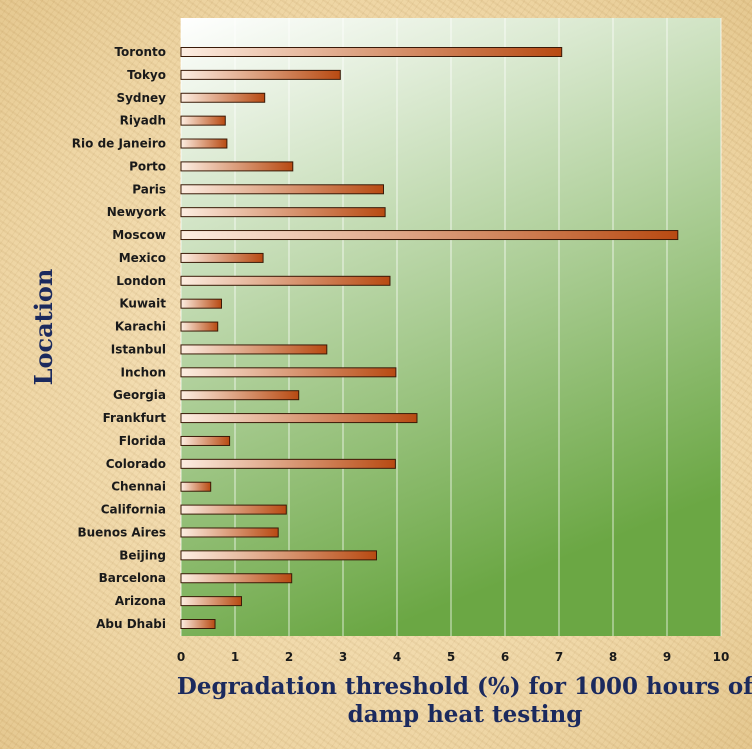 This screenshot has height=749, width=752. I want to click on x-tick-label: 4, so click(397, 657).